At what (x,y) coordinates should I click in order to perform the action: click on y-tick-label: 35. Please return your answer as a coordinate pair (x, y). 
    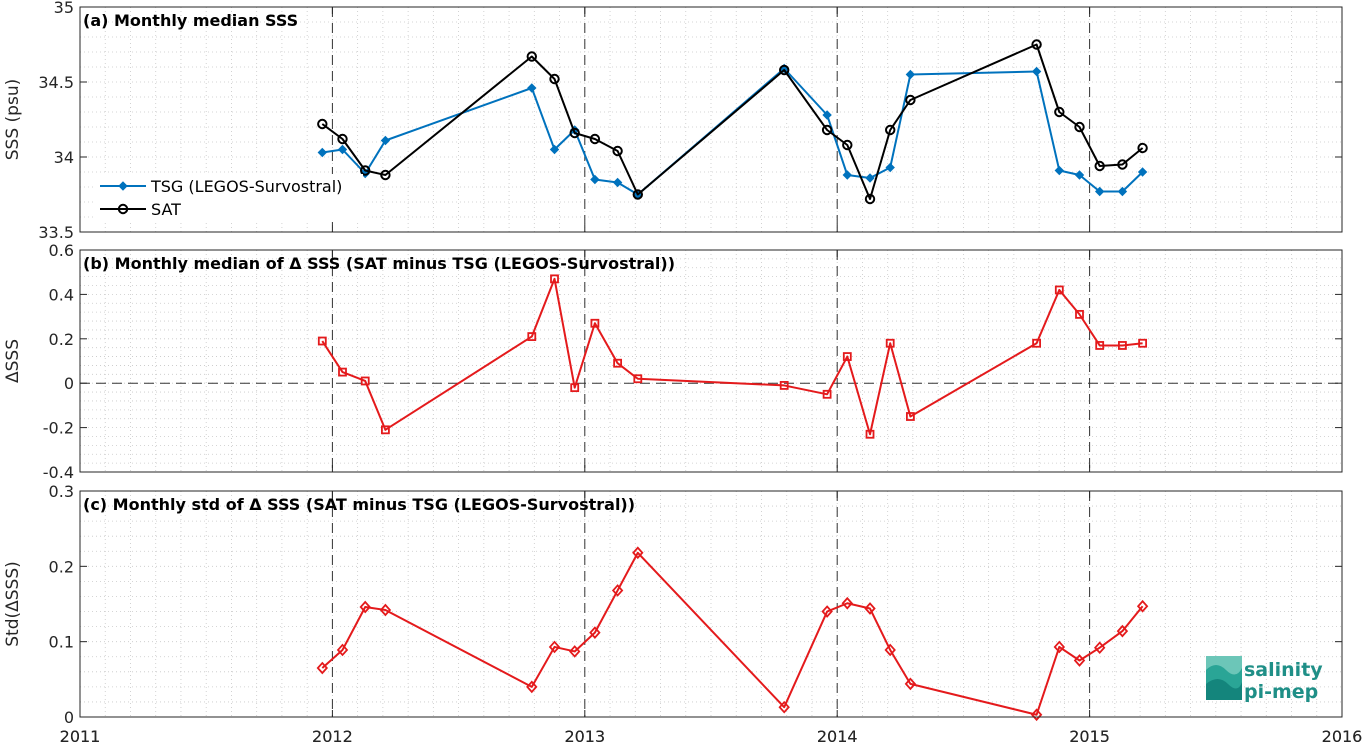
    Looking at the image, I should click on (64, 8).